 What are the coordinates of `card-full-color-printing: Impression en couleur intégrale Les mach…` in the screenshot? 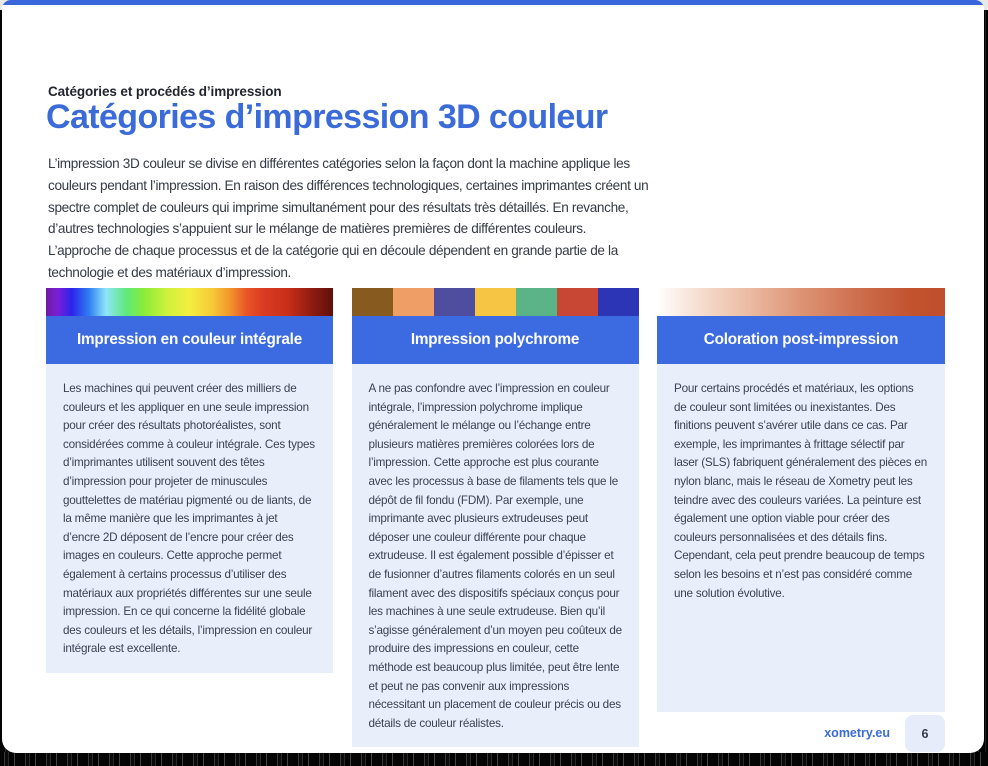 It's located at (189, 480).